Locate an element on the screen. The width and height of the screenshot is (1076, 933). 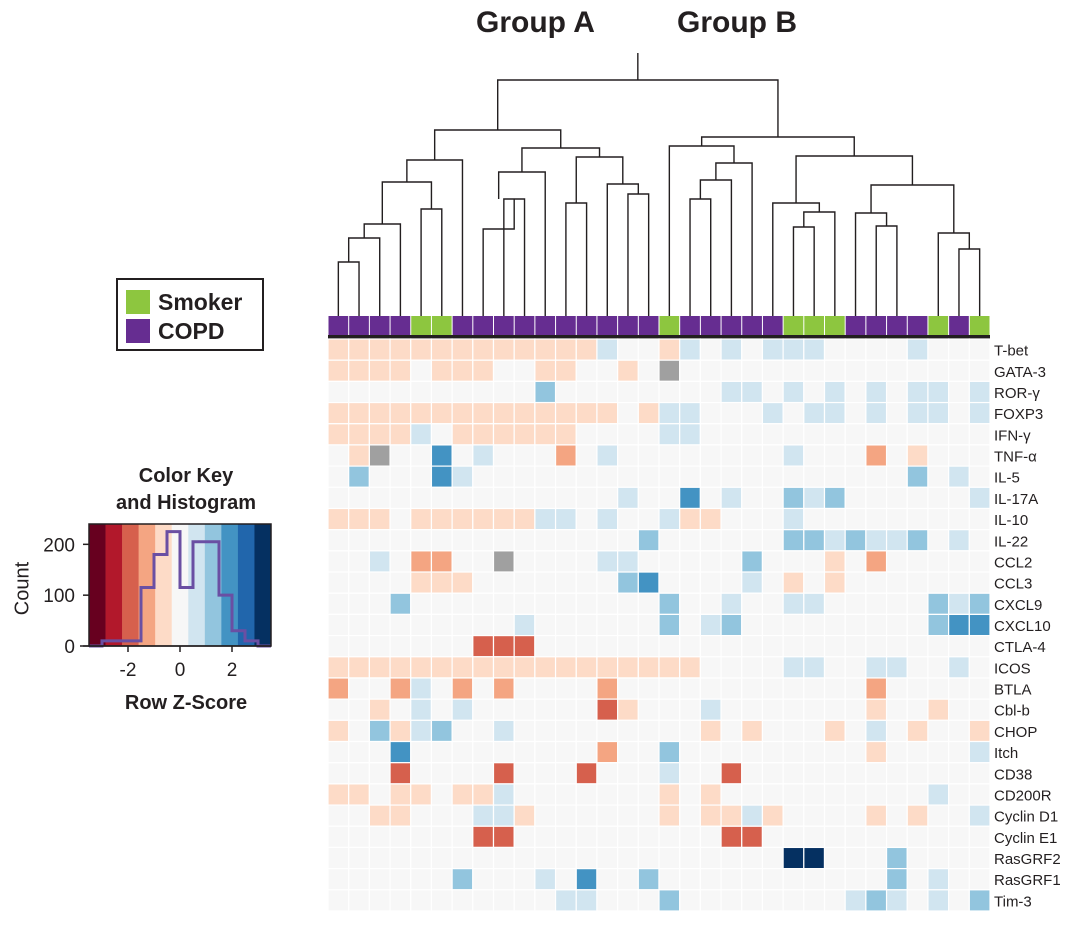
x-tick-label: 0 is located at coordinates (180, 670).